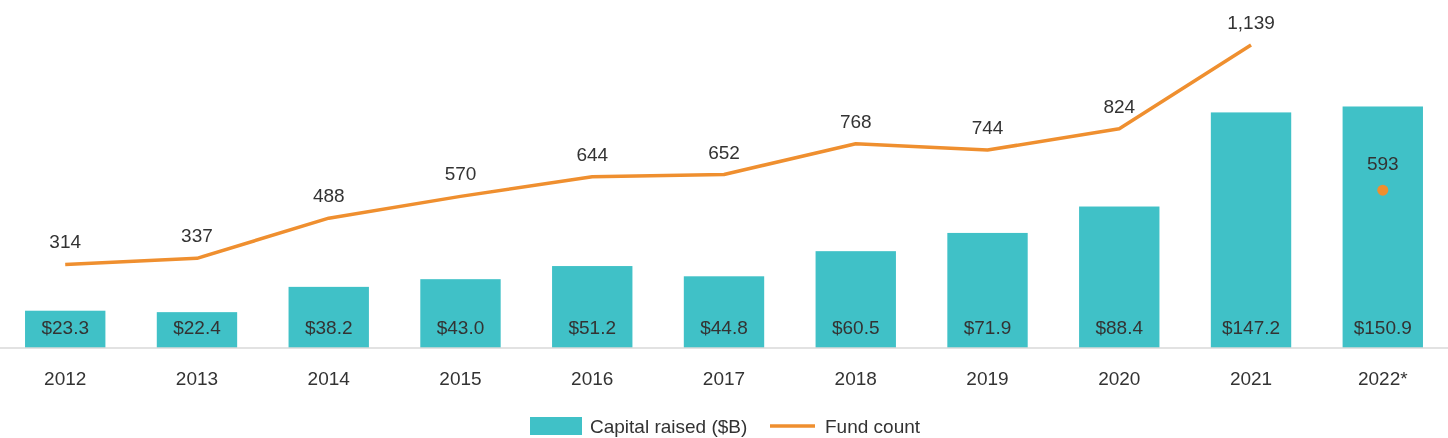 Image resolution: width=1448 pixels, height=438 pixels. What do you see at coordinates (1119, 327) in the screenshot?
I see `data-label: $88.4` at bounding box center [1119, 327].